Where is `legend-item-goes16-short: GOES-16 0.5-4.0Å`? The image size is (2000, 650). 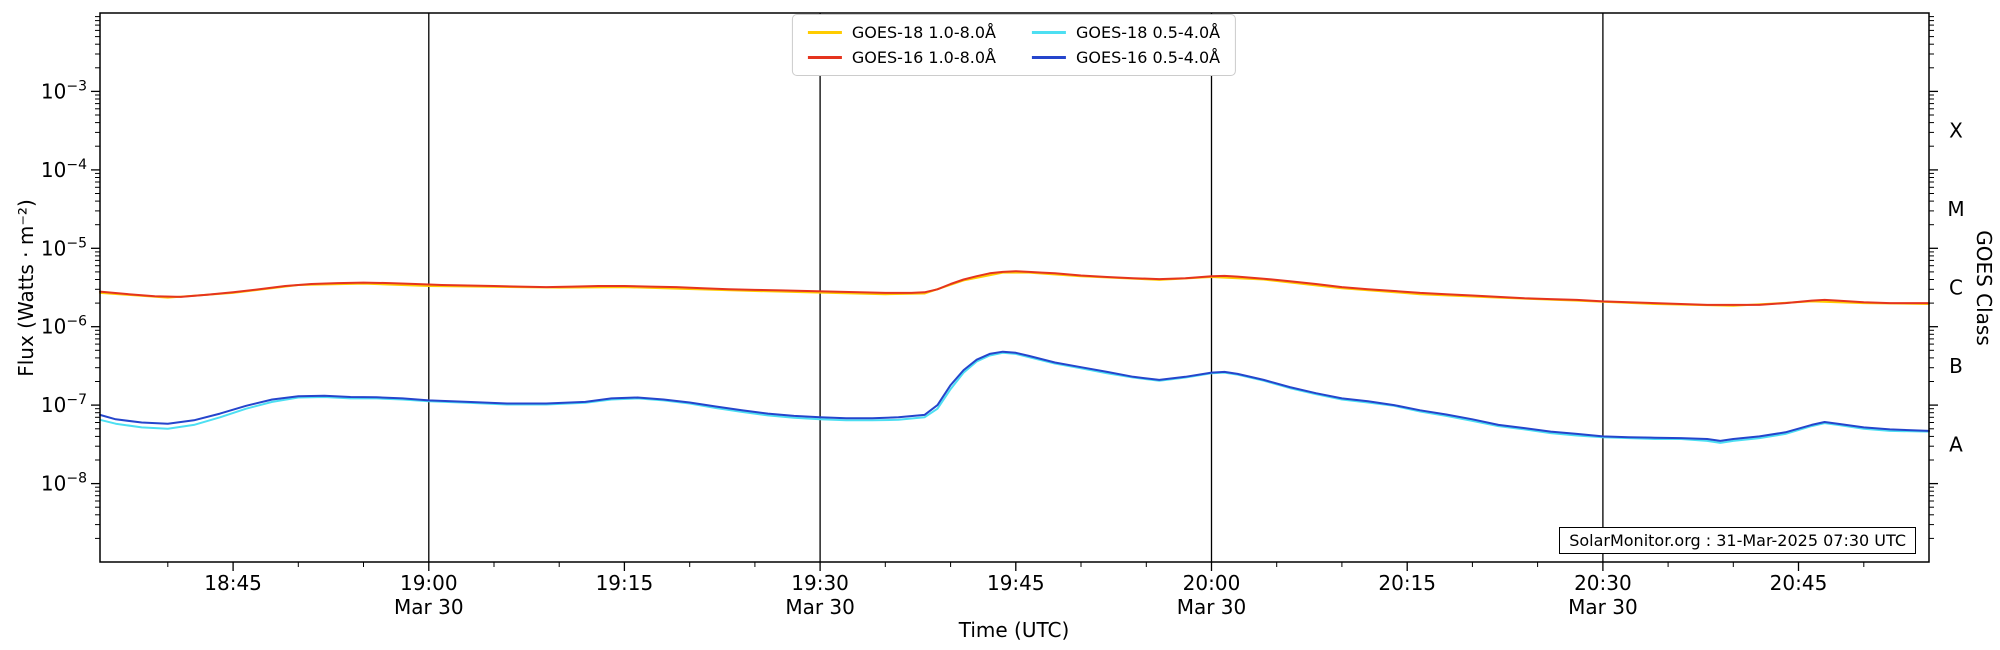 legend-item-goes16-short: GOES-16 0.5-4.0Å is located at coordinates (1126, 57).